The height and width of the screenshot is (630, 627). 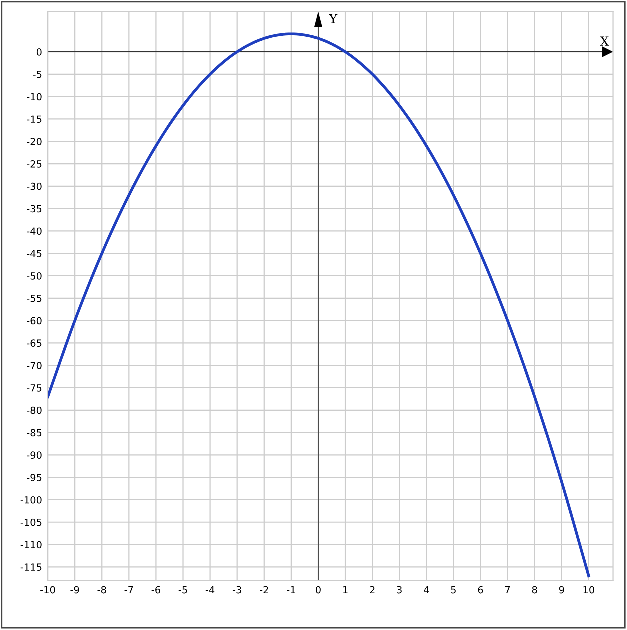 What do you see at coordinates (75, 590) in the screenshot?
I see `x-tick-label: -9` at bounding box center [75, 590].